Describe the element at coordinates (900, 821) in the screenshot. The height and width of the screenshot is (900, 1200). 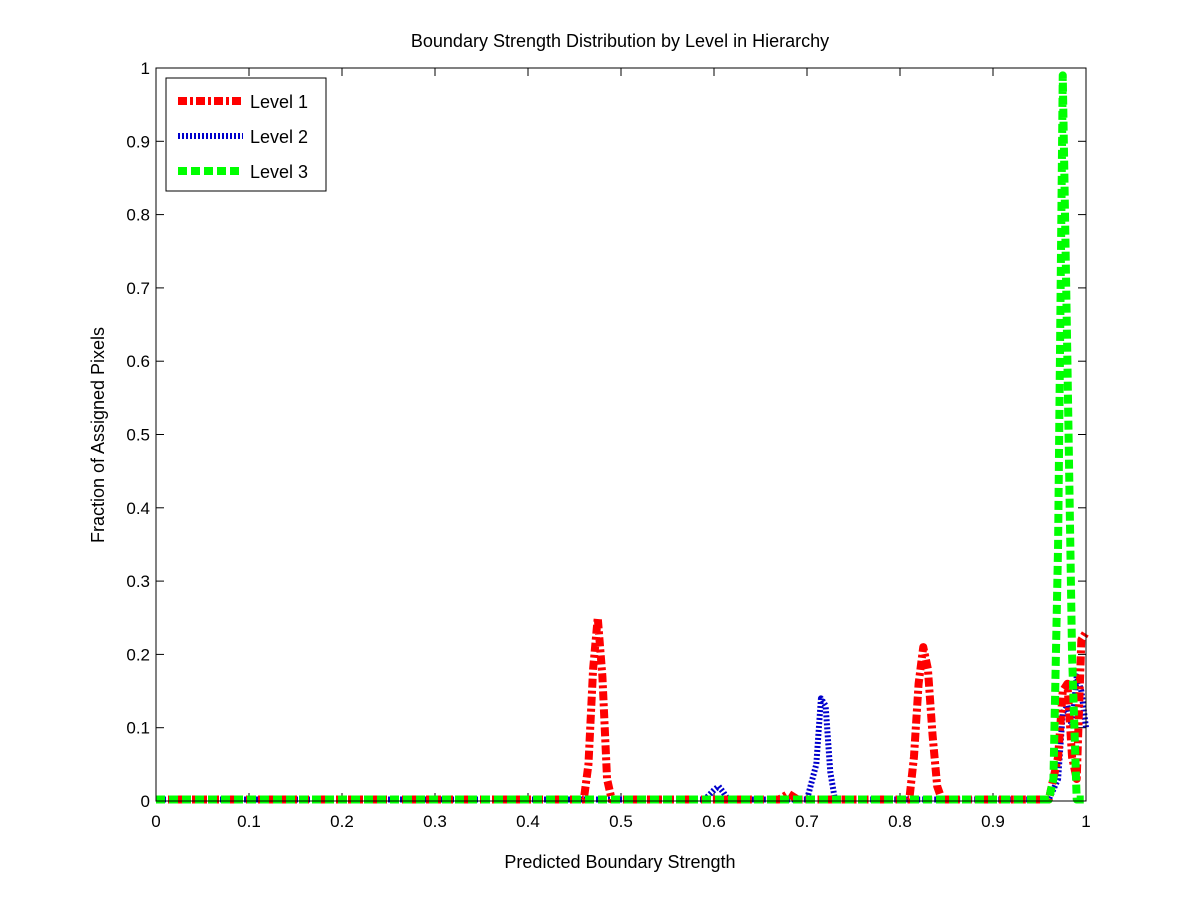
I see `x-tick-label: 0.8` at that location.